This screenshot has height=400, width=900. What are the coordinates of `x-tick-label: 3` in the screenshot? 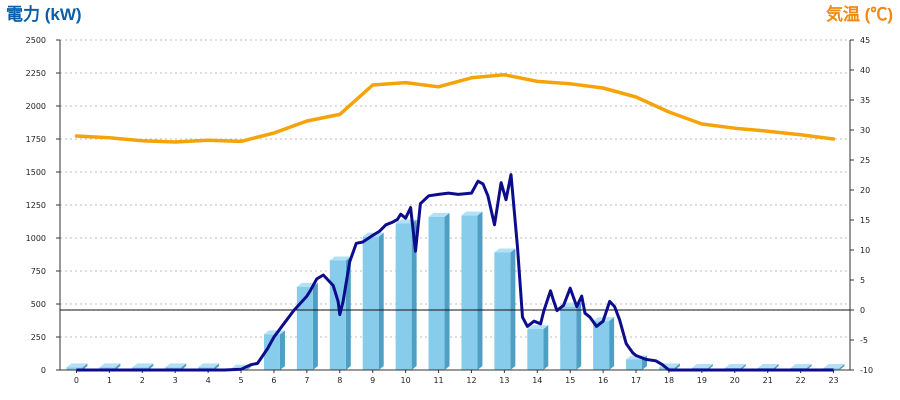 It's located at (175, 380).